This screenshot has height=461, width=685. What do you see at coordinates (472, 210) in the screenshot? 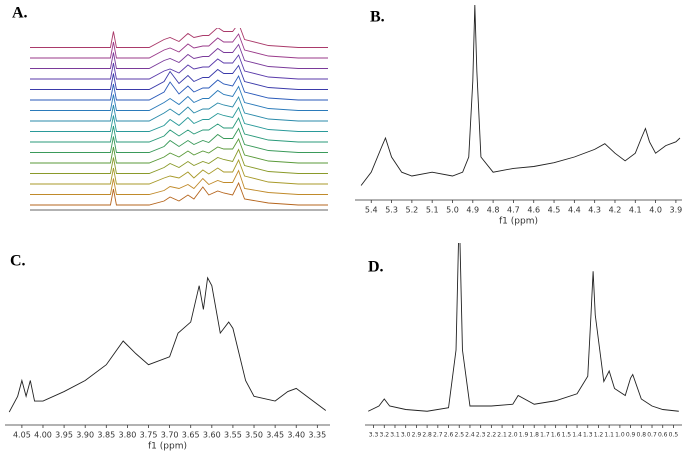
I see `x-tick-label: 4.9` at bounding box center [472, 210].